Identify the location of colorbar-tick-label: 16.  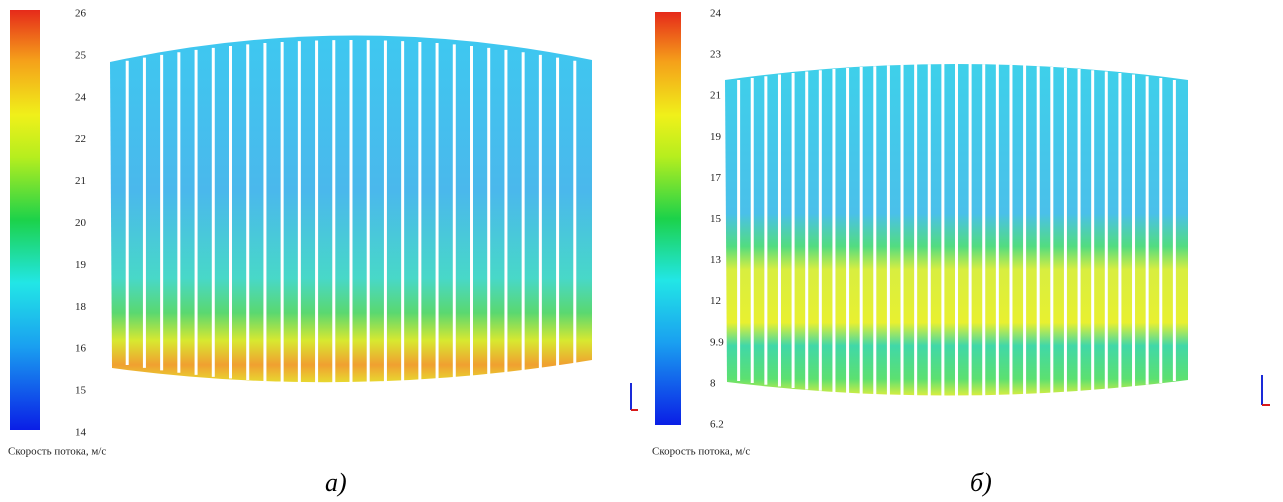
(81, 349).